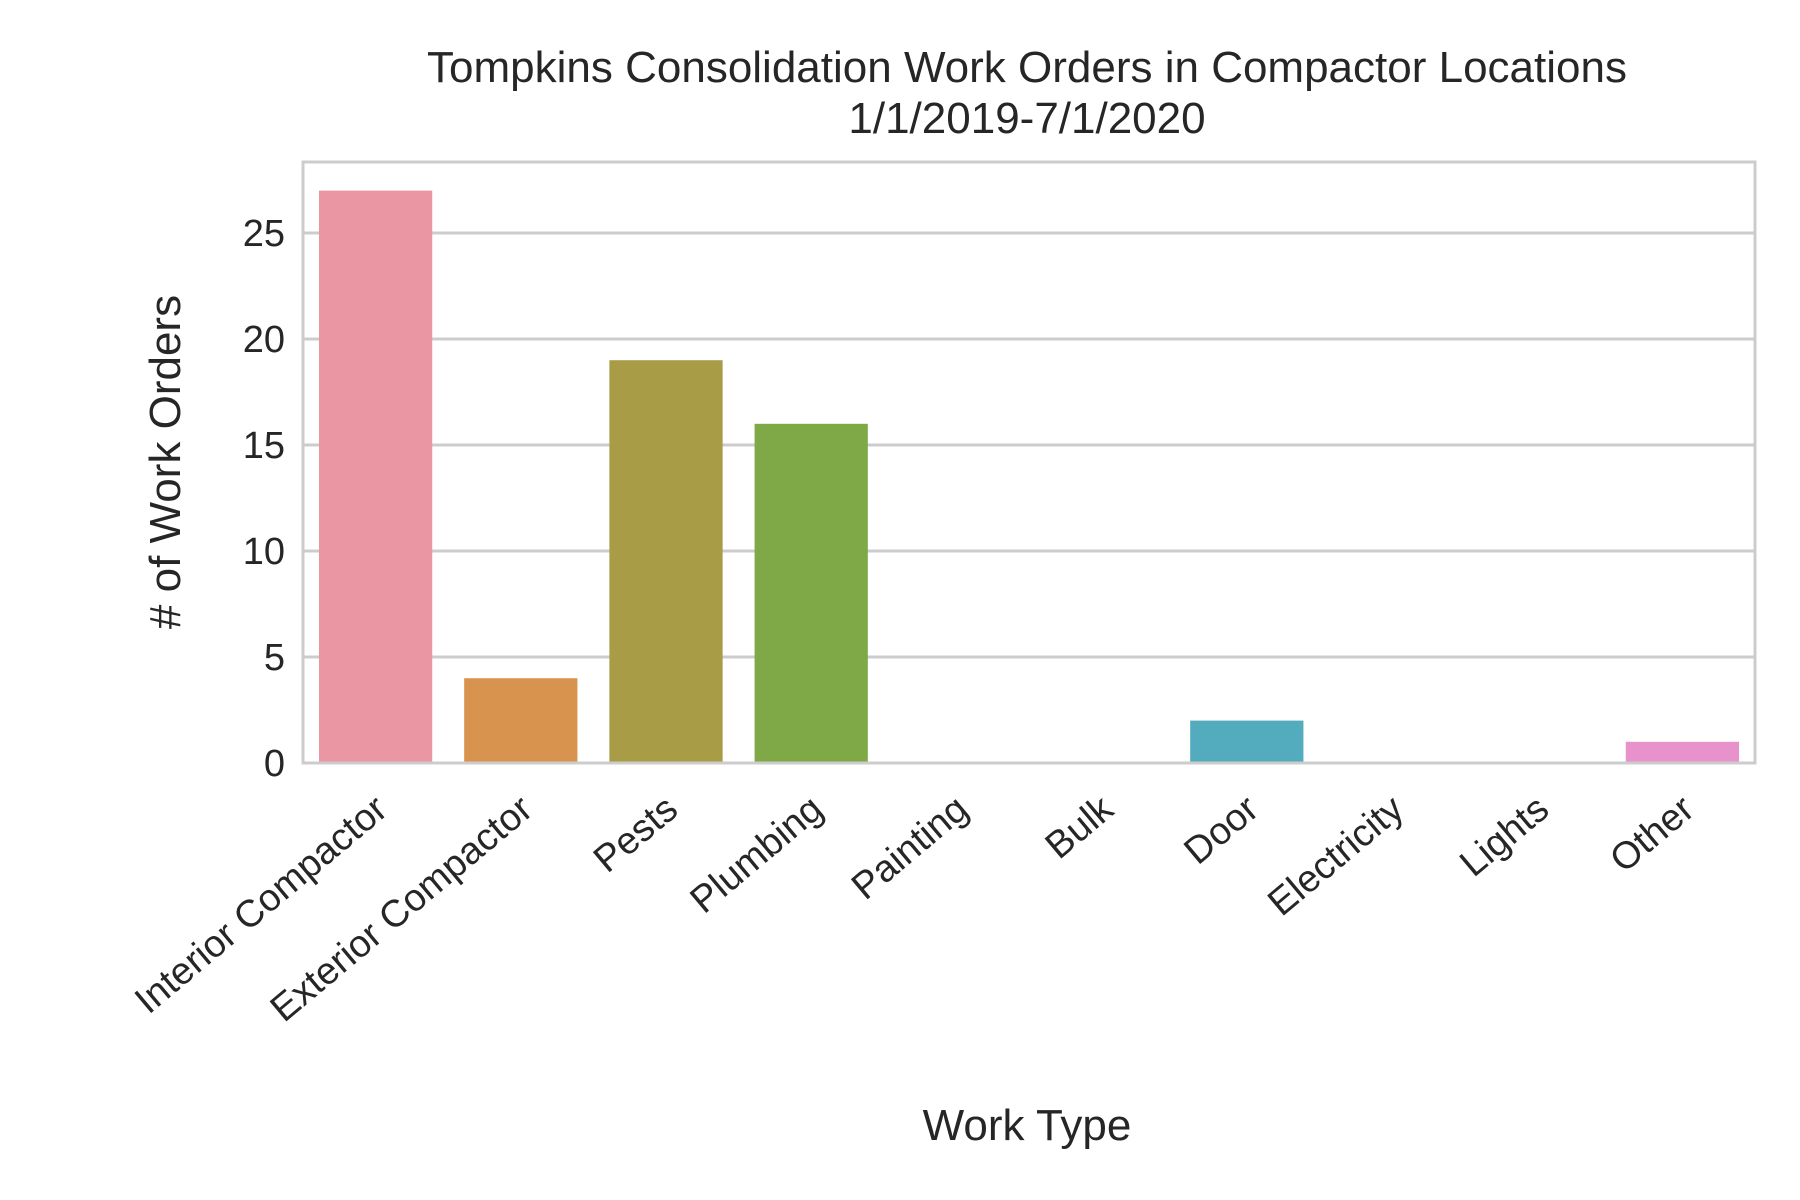  I want to click on bar-pests, so click(666, 561).